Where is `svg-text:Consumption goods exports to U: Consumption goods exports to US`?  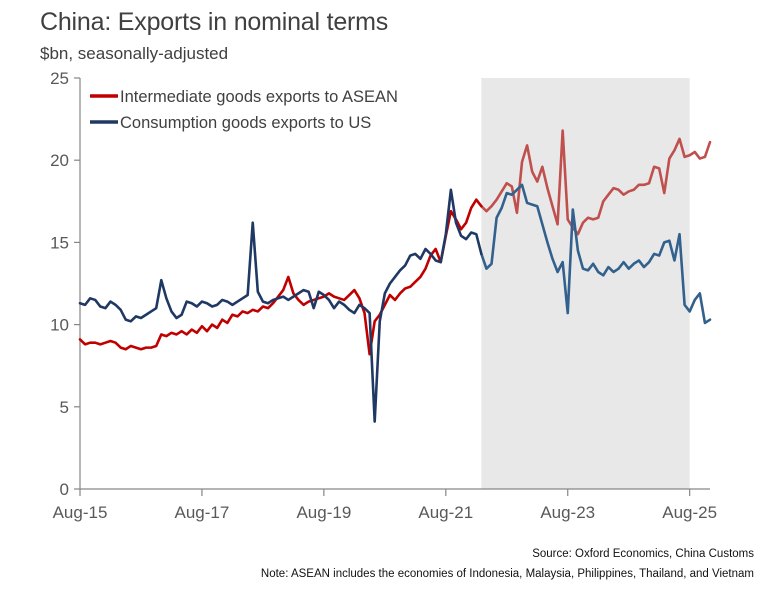
svg-text:Consumption goods exports to U: Consumption goods exports to US is located at coordinates (245, 123).